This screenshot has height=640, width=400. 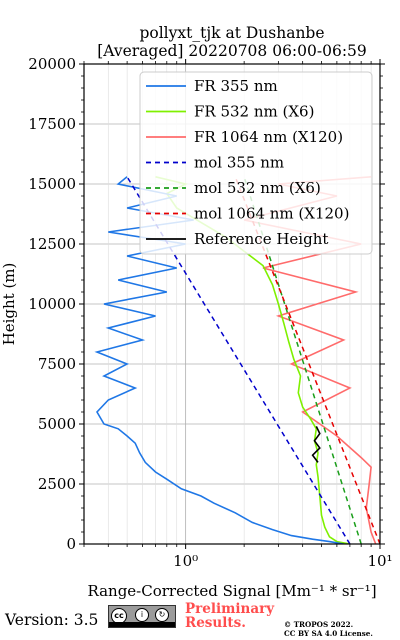 I want to click on y-tick-label: 5000, so click(x=57, y=424).